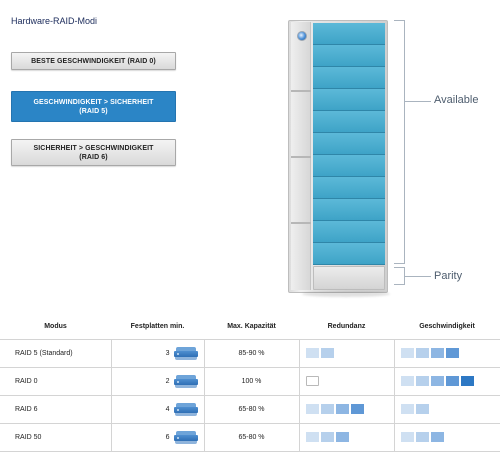 The image size is (500, 461). I want to click on raid6-mode-label: SICHERHEIT > GESCHWINDIGKEIT (RAID 6), so click(93, 153).